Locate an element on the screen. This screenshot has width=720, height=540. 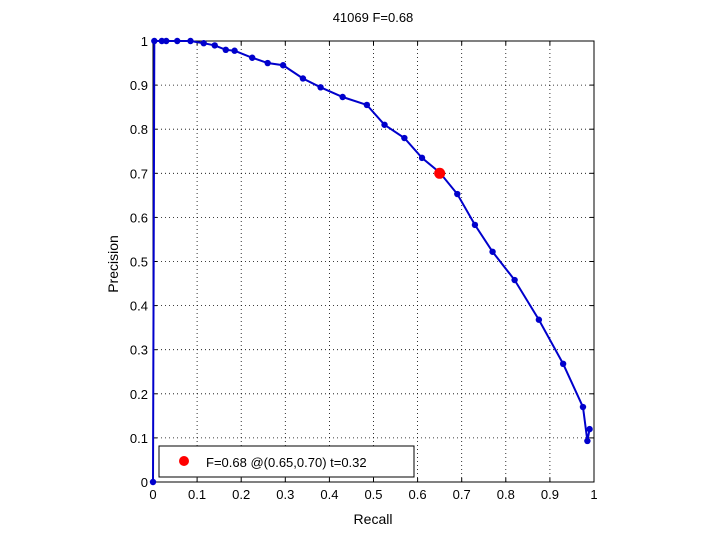
x-tick-label: 0.6 is located at coordinates (418, 494).